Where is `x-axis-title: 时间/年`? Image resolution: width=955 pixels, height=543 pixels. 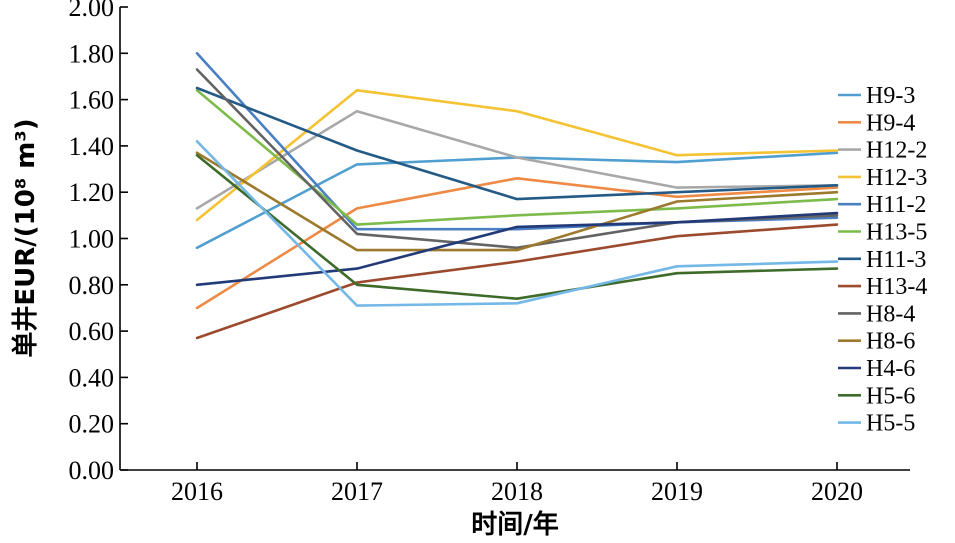
x-axis-title: 时间/年 is located at coordinates (515, 524).